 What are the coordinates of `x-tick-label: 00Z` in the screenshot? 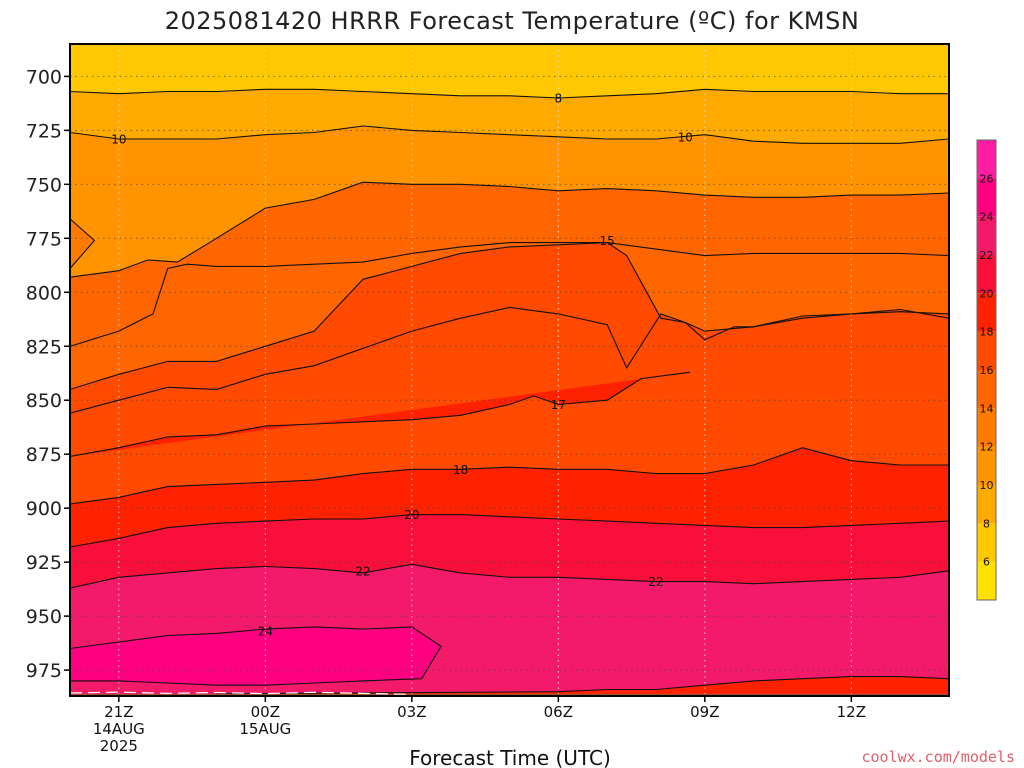 It's located at (265, 712).